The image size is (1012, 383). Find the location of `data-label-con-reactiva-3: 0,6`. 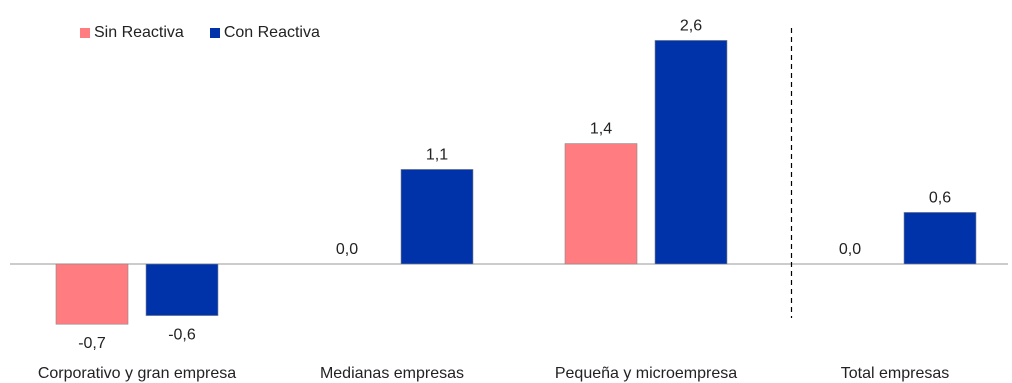

data-label-con-reactiva-3: 0,6 is located at coordinates (940, 197).